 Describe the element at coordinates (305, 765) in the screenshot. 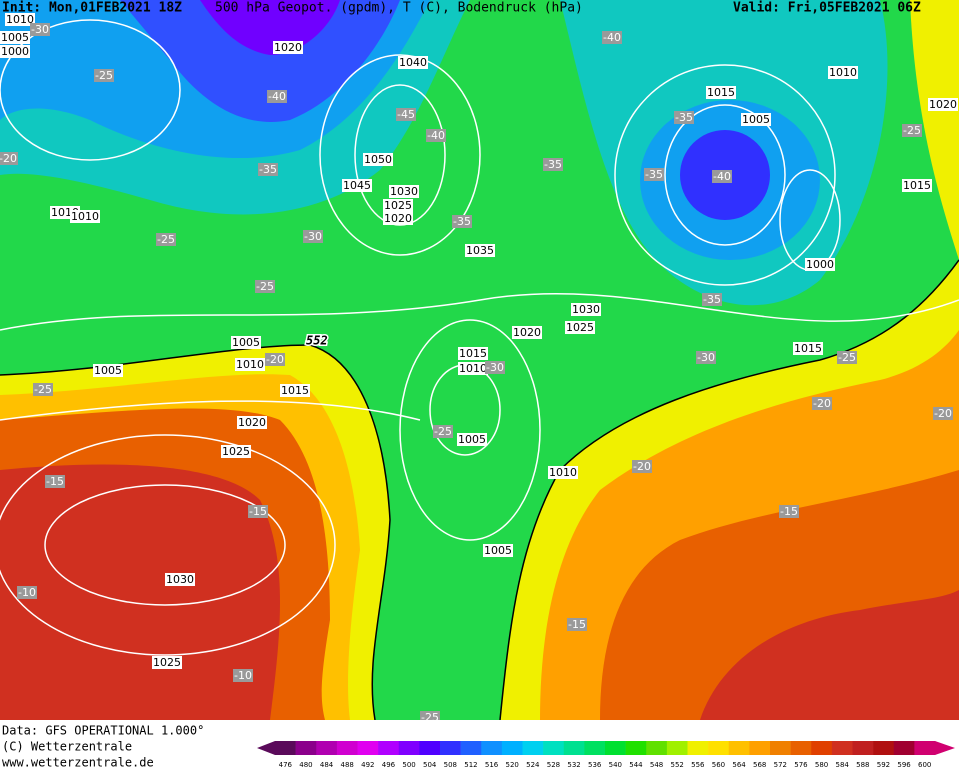

I see `legend-label: 480` at that location.